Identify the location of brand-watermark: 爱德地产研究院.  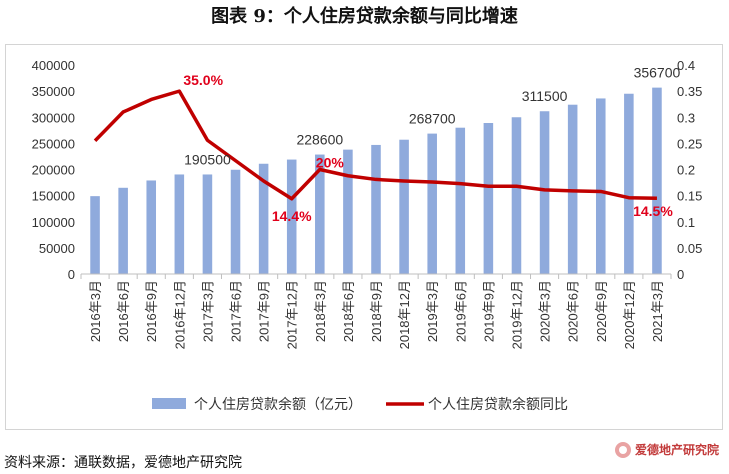
(666, 449).